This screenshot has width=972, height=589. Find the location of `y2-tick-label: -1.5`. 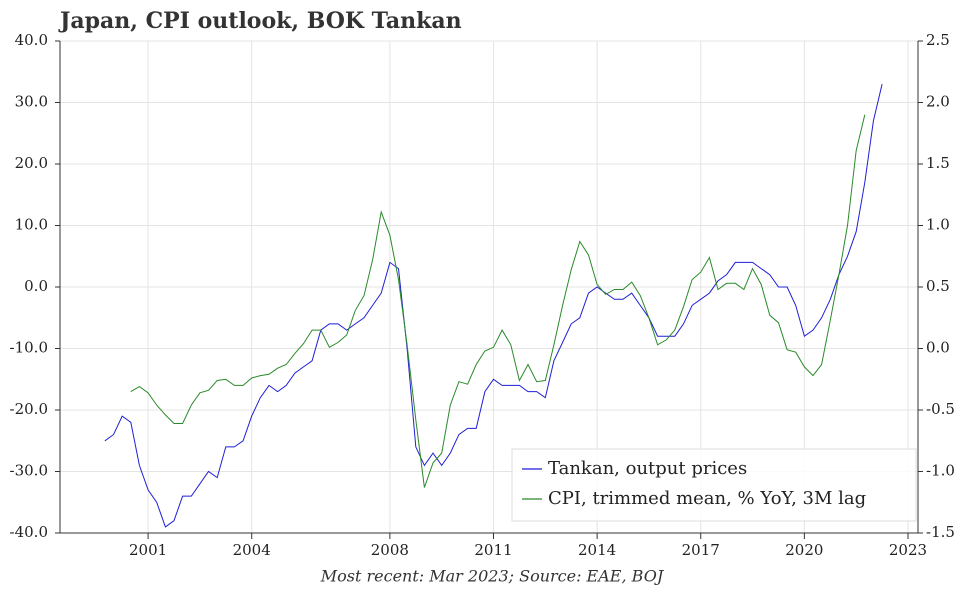

y2-tick-label: -1.5 is located at coordinates (940, 532).